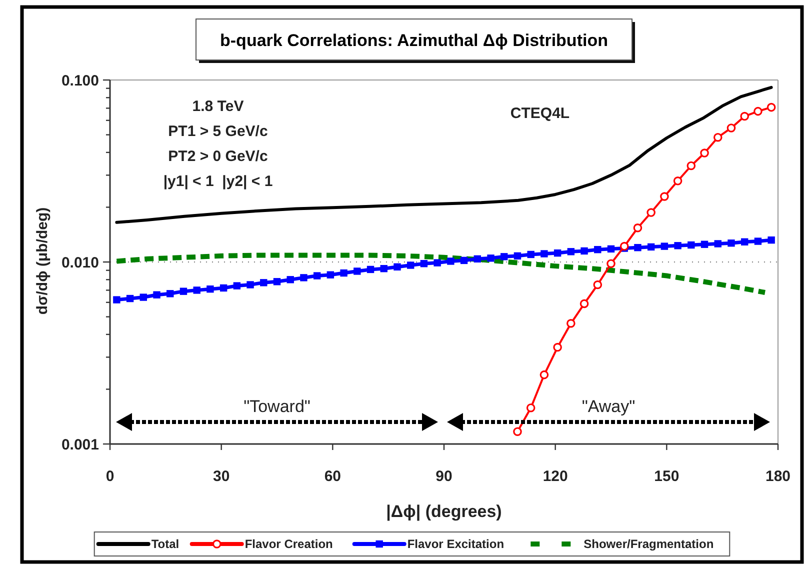 The image size is (809, 566). What do you see at coordinates (455, 544) in the screenshot?
I see `legend-label: Flavor Excitation` at bounding box center [455, 544].